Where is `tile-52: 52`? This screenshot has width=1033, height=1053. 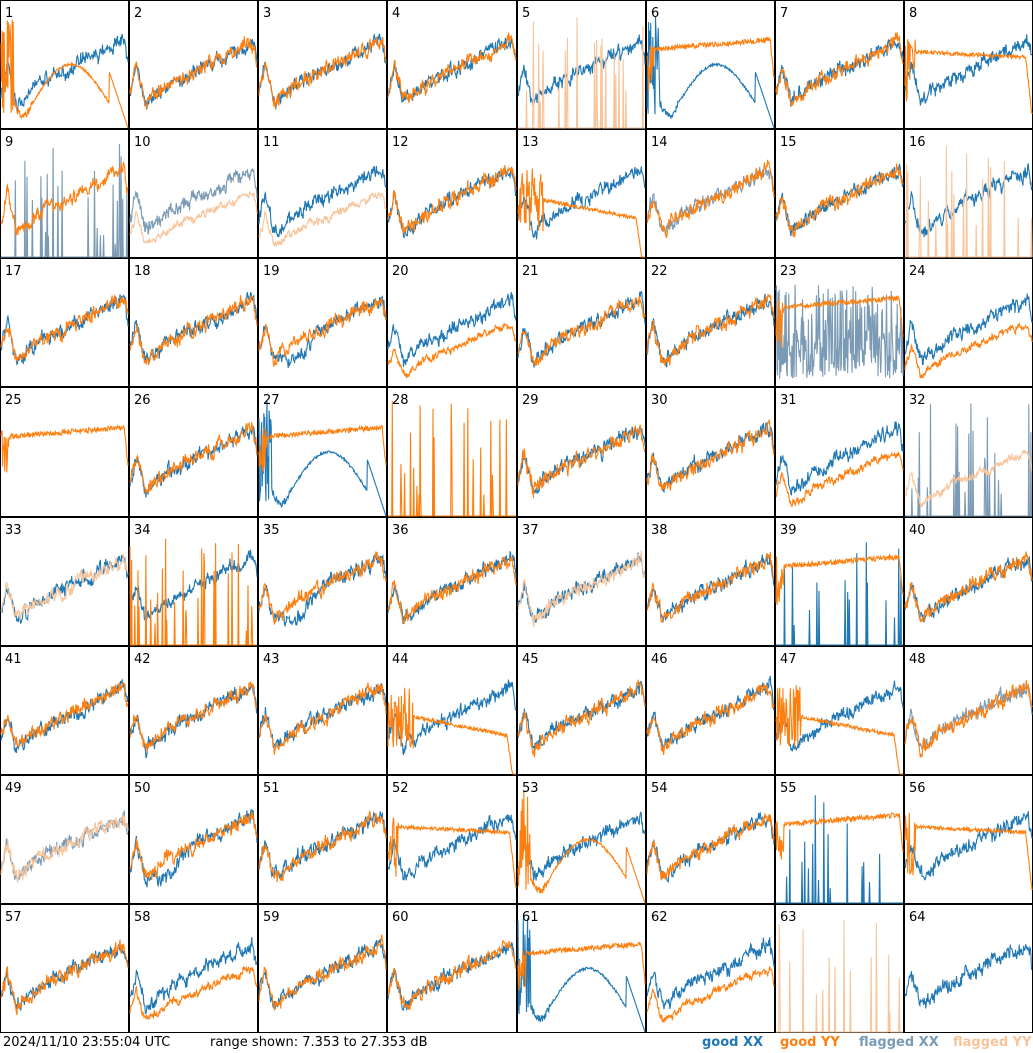 tile-52: 52 is located at coordinates (452, 839).